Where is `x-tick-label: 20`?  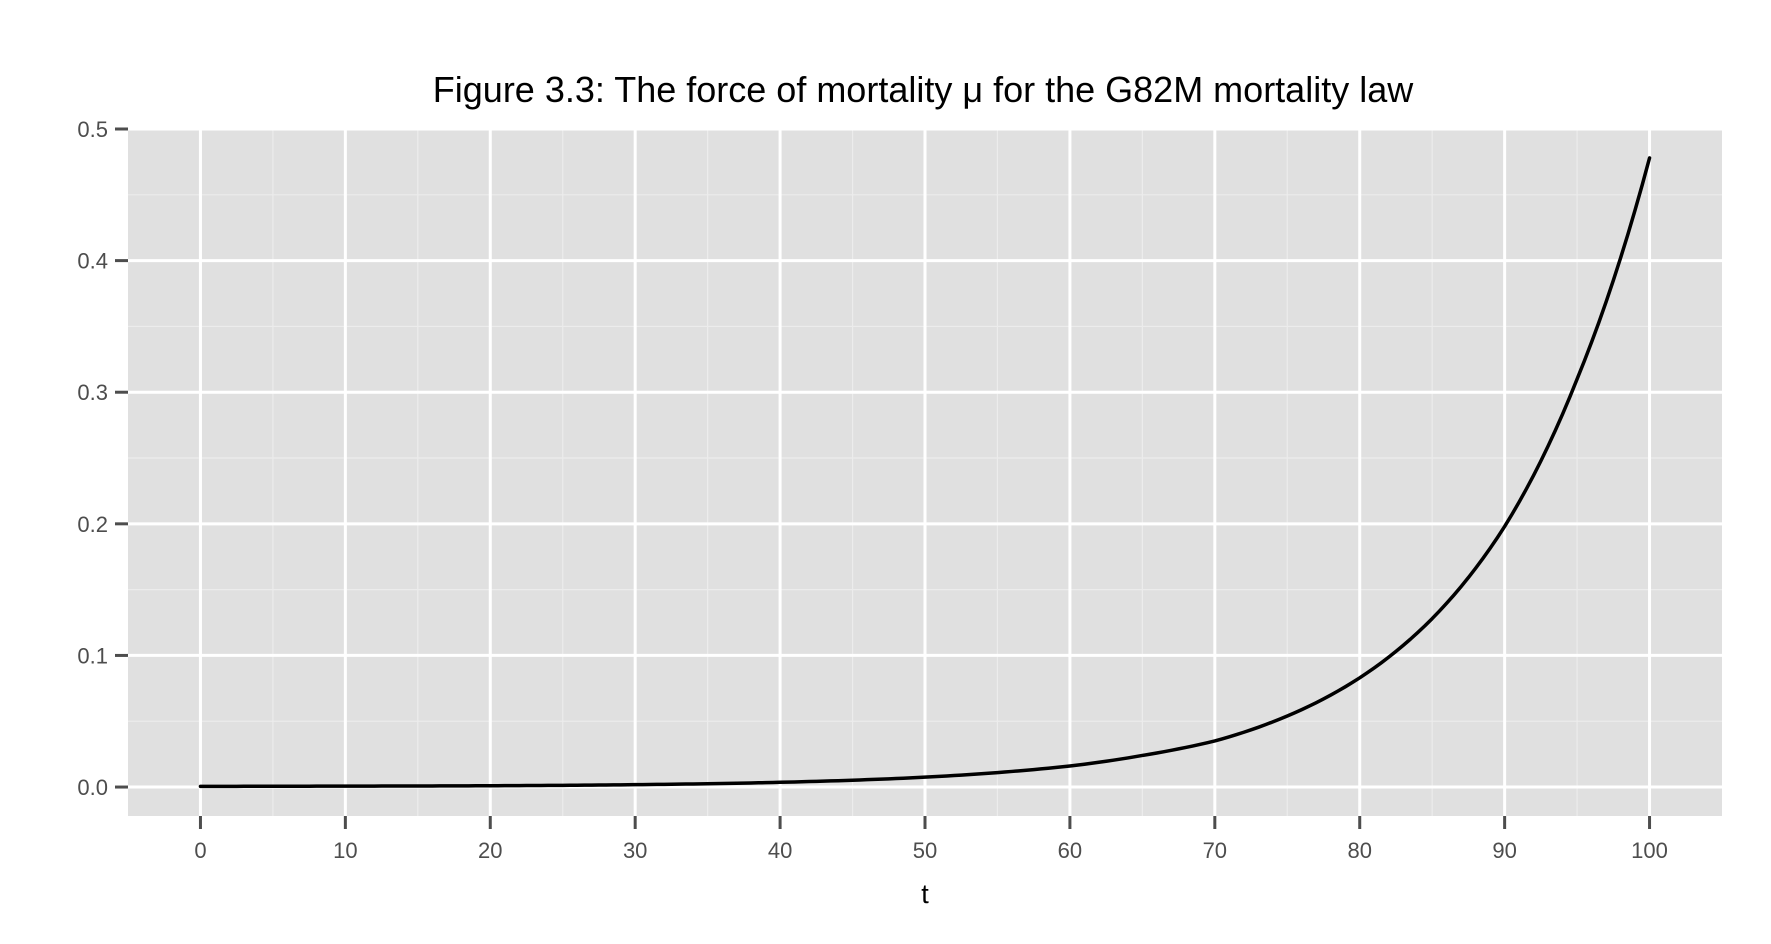 x-tick-label: 20 is located at coordinates (490, 850).